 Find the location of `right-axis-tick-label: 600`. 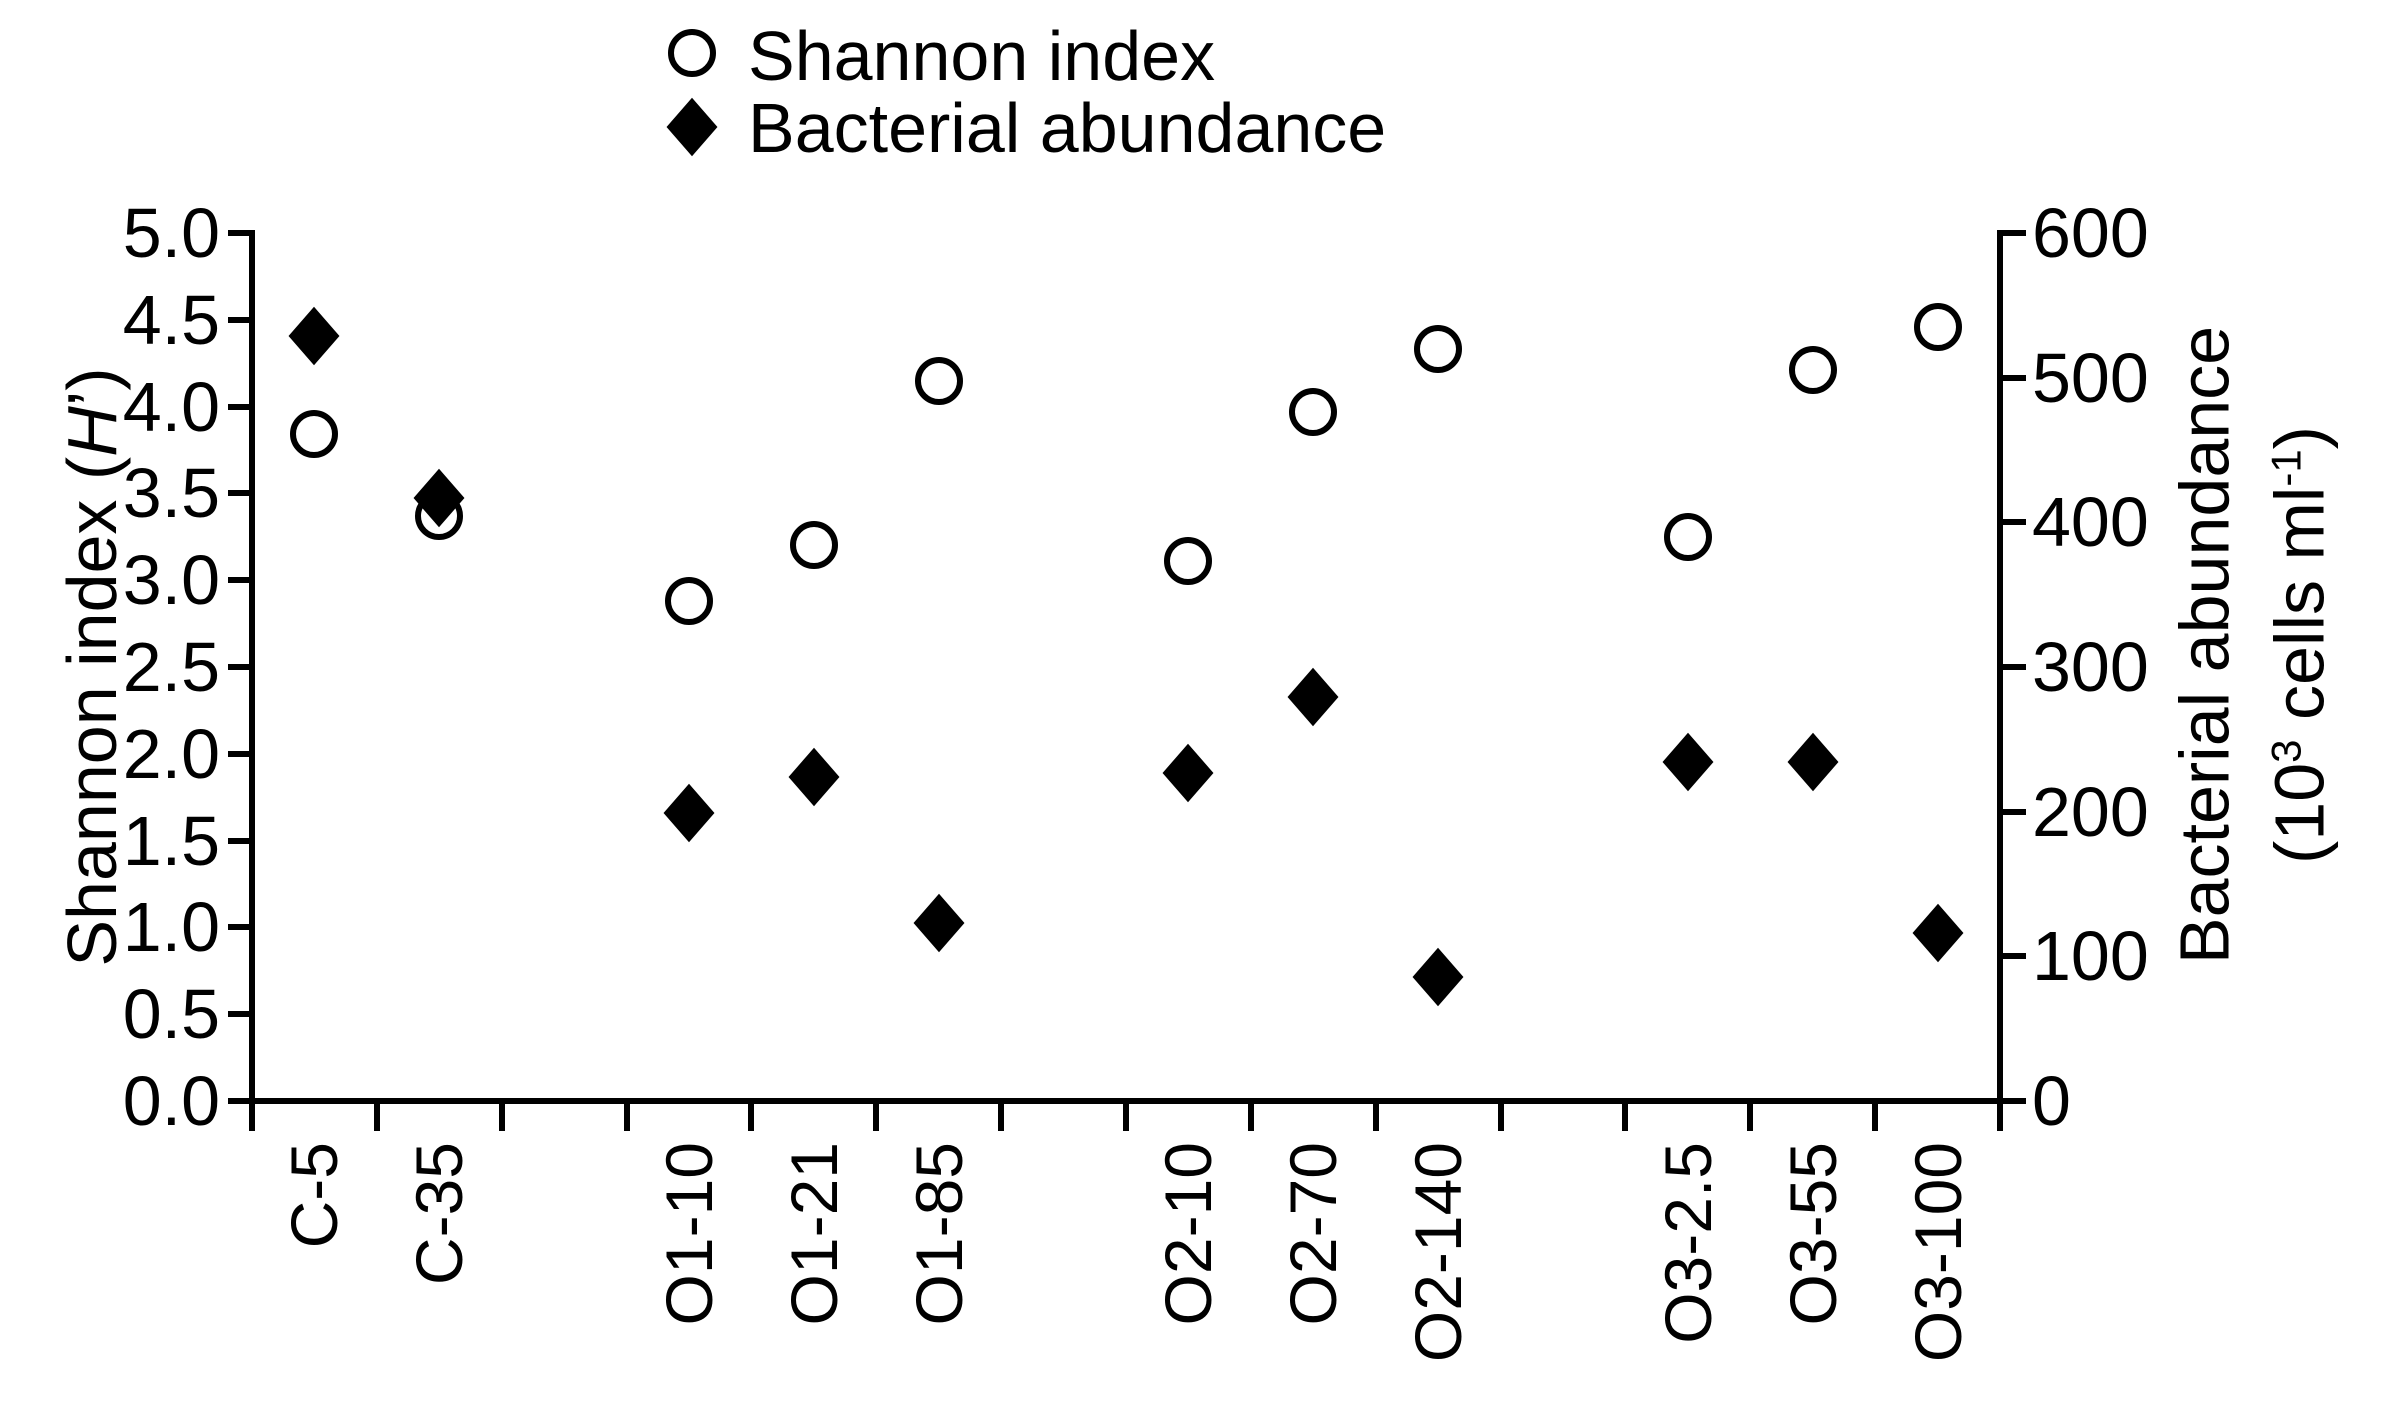

right-axis-tick-label: 600 is located at coordinates (2090, 233).